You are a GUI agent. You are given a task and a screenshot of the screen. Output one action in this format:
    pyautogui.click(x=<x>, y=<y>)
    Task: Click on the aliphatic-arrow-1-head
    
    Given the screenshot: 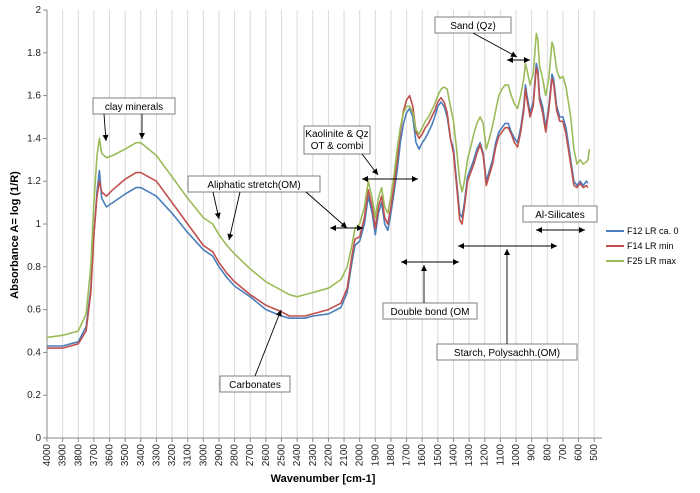 What is the action you would take?
    pyautogui.click(x=217, y=215)
    